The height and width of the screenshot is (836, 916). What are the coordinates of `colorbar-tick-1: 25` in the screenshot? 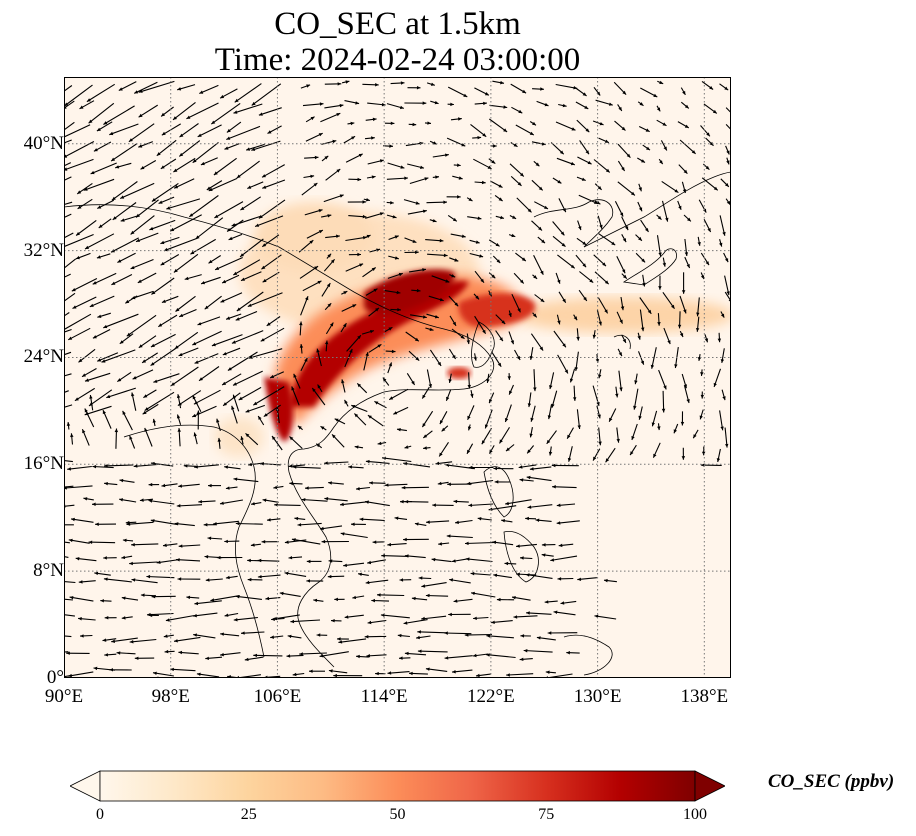 It's located at (248, 814).